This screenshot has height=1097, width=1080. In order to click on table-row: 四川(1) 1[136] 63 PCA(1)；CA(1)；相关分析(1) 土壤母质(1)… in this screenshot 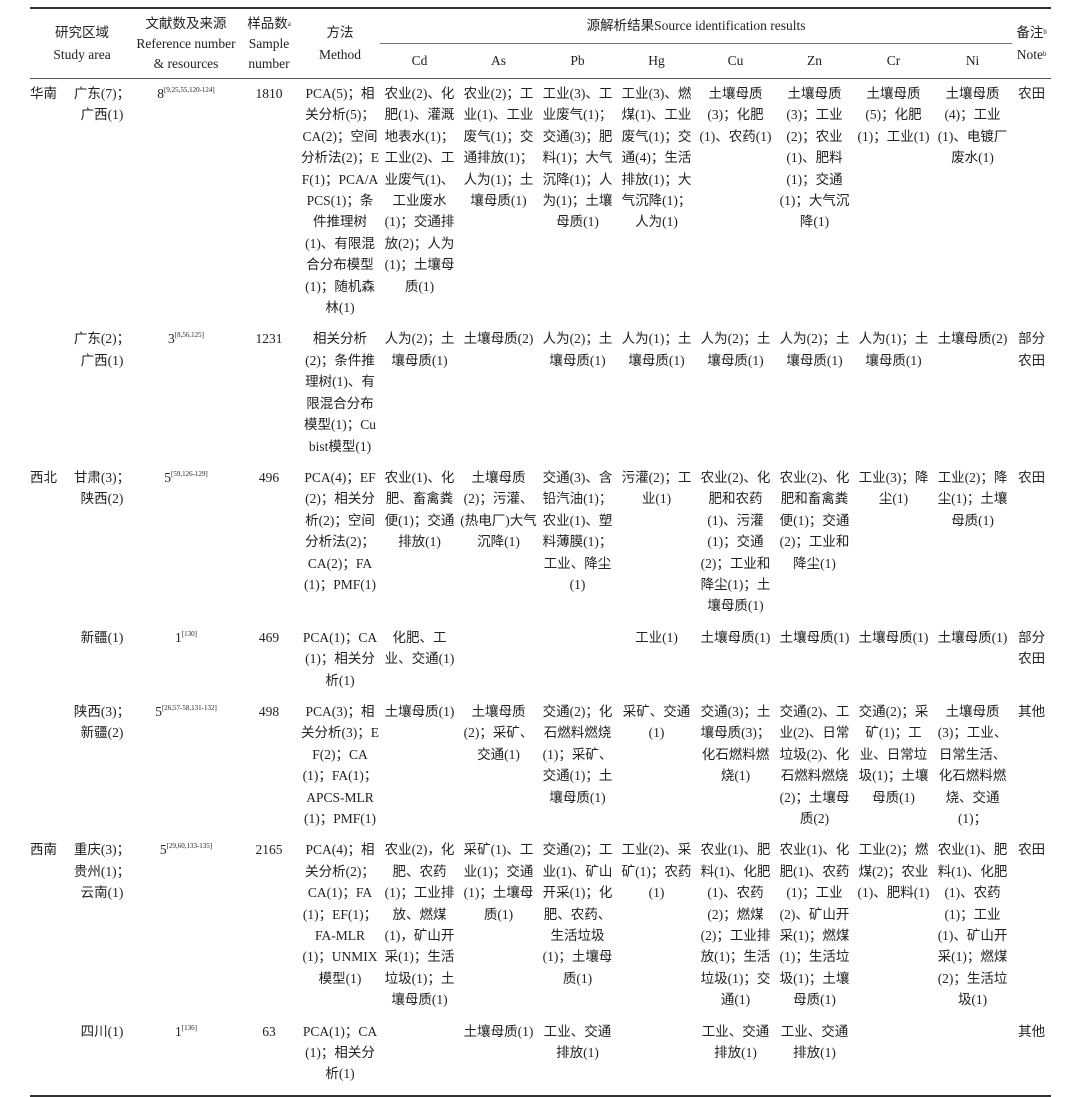, I will do `click(541, 1056)`.